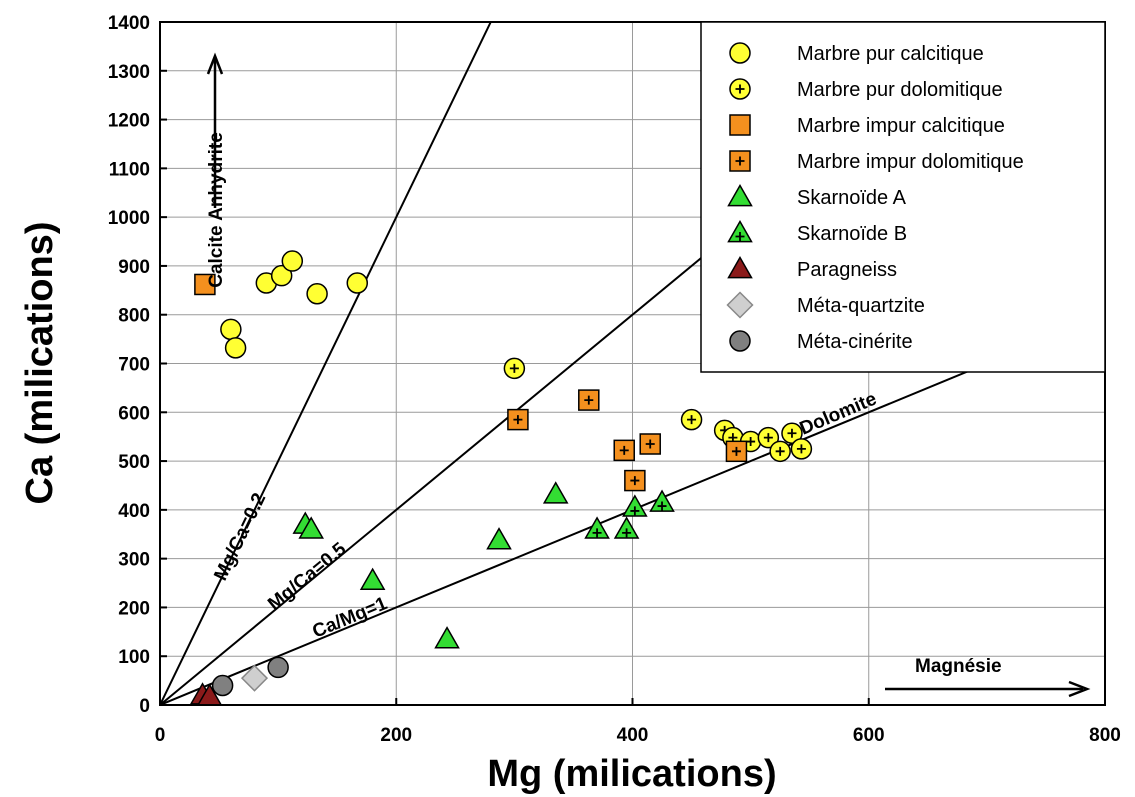 This screenshot has width=1135, height=797. What do you see at coordinates (134, 365) in the screenshot?
I see `y-tick-label-7: 700` at bounding box center [134, 365].